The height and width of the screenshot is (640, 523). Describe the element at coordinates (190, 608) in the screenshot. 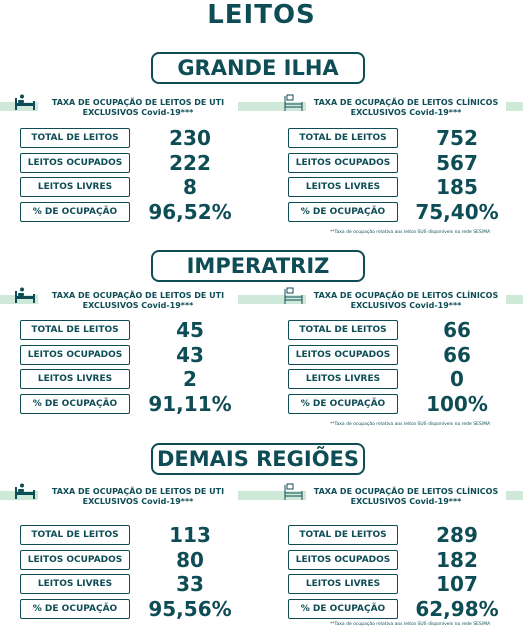

I see `row-value: 95,56%` at that location.